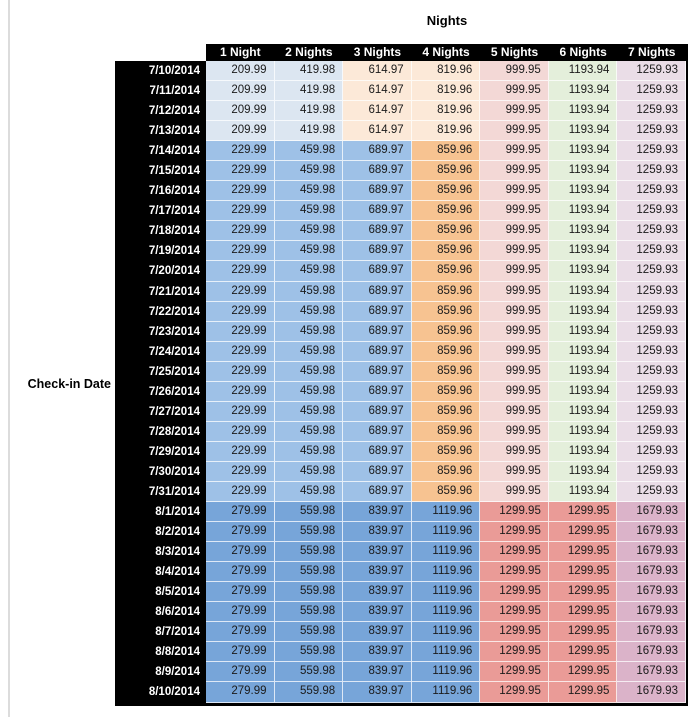 This screenshot has height=717, width=688. I want to click on checkin-date-cell: 8/8/2014, so click(160, 652).